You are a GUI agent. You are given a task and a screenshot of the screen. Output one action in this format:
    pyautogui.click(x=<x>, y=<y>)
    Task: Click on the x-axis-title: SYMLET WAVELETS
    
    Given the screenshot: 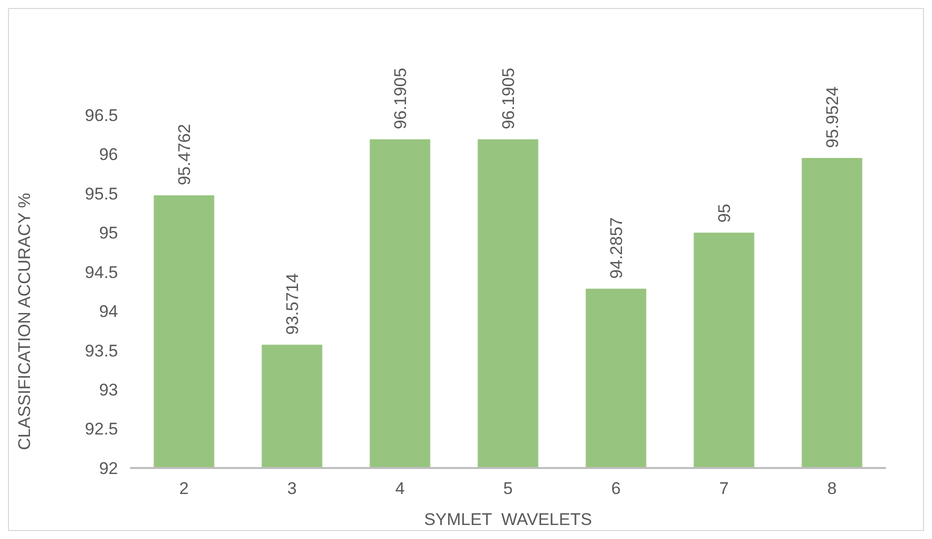 What is the action you would take?
    pyautogui.click(x=508, y=519)
    